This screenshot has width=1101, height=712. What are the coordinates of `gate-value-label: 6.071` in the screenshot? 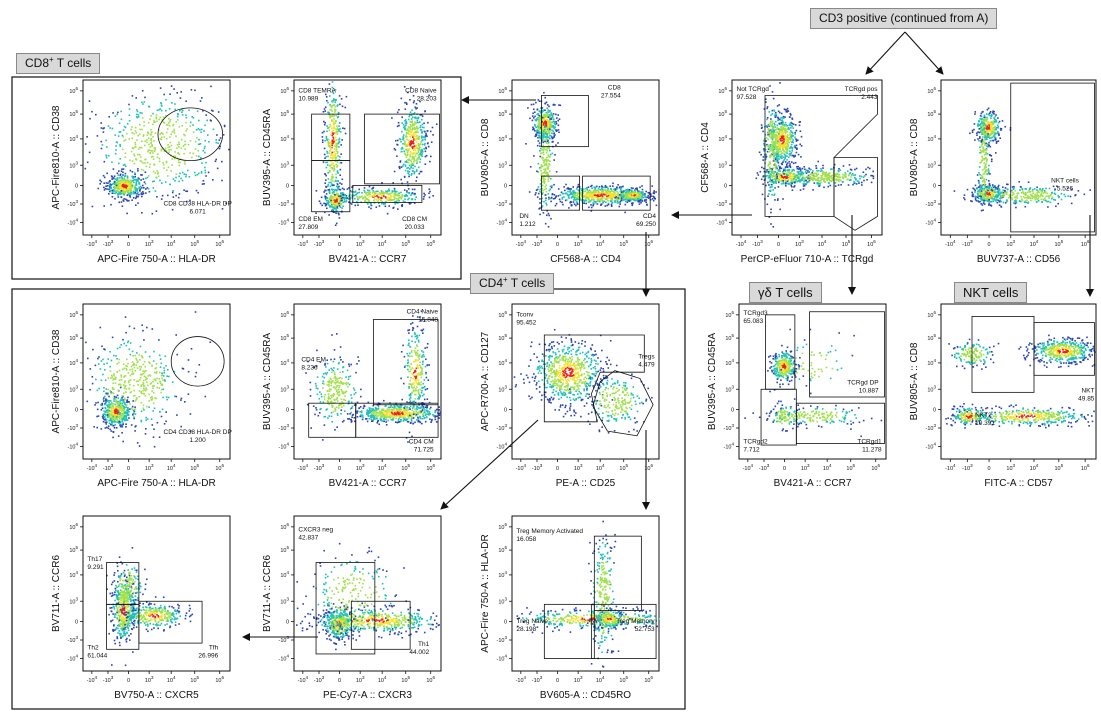 It's located at (198, 212).